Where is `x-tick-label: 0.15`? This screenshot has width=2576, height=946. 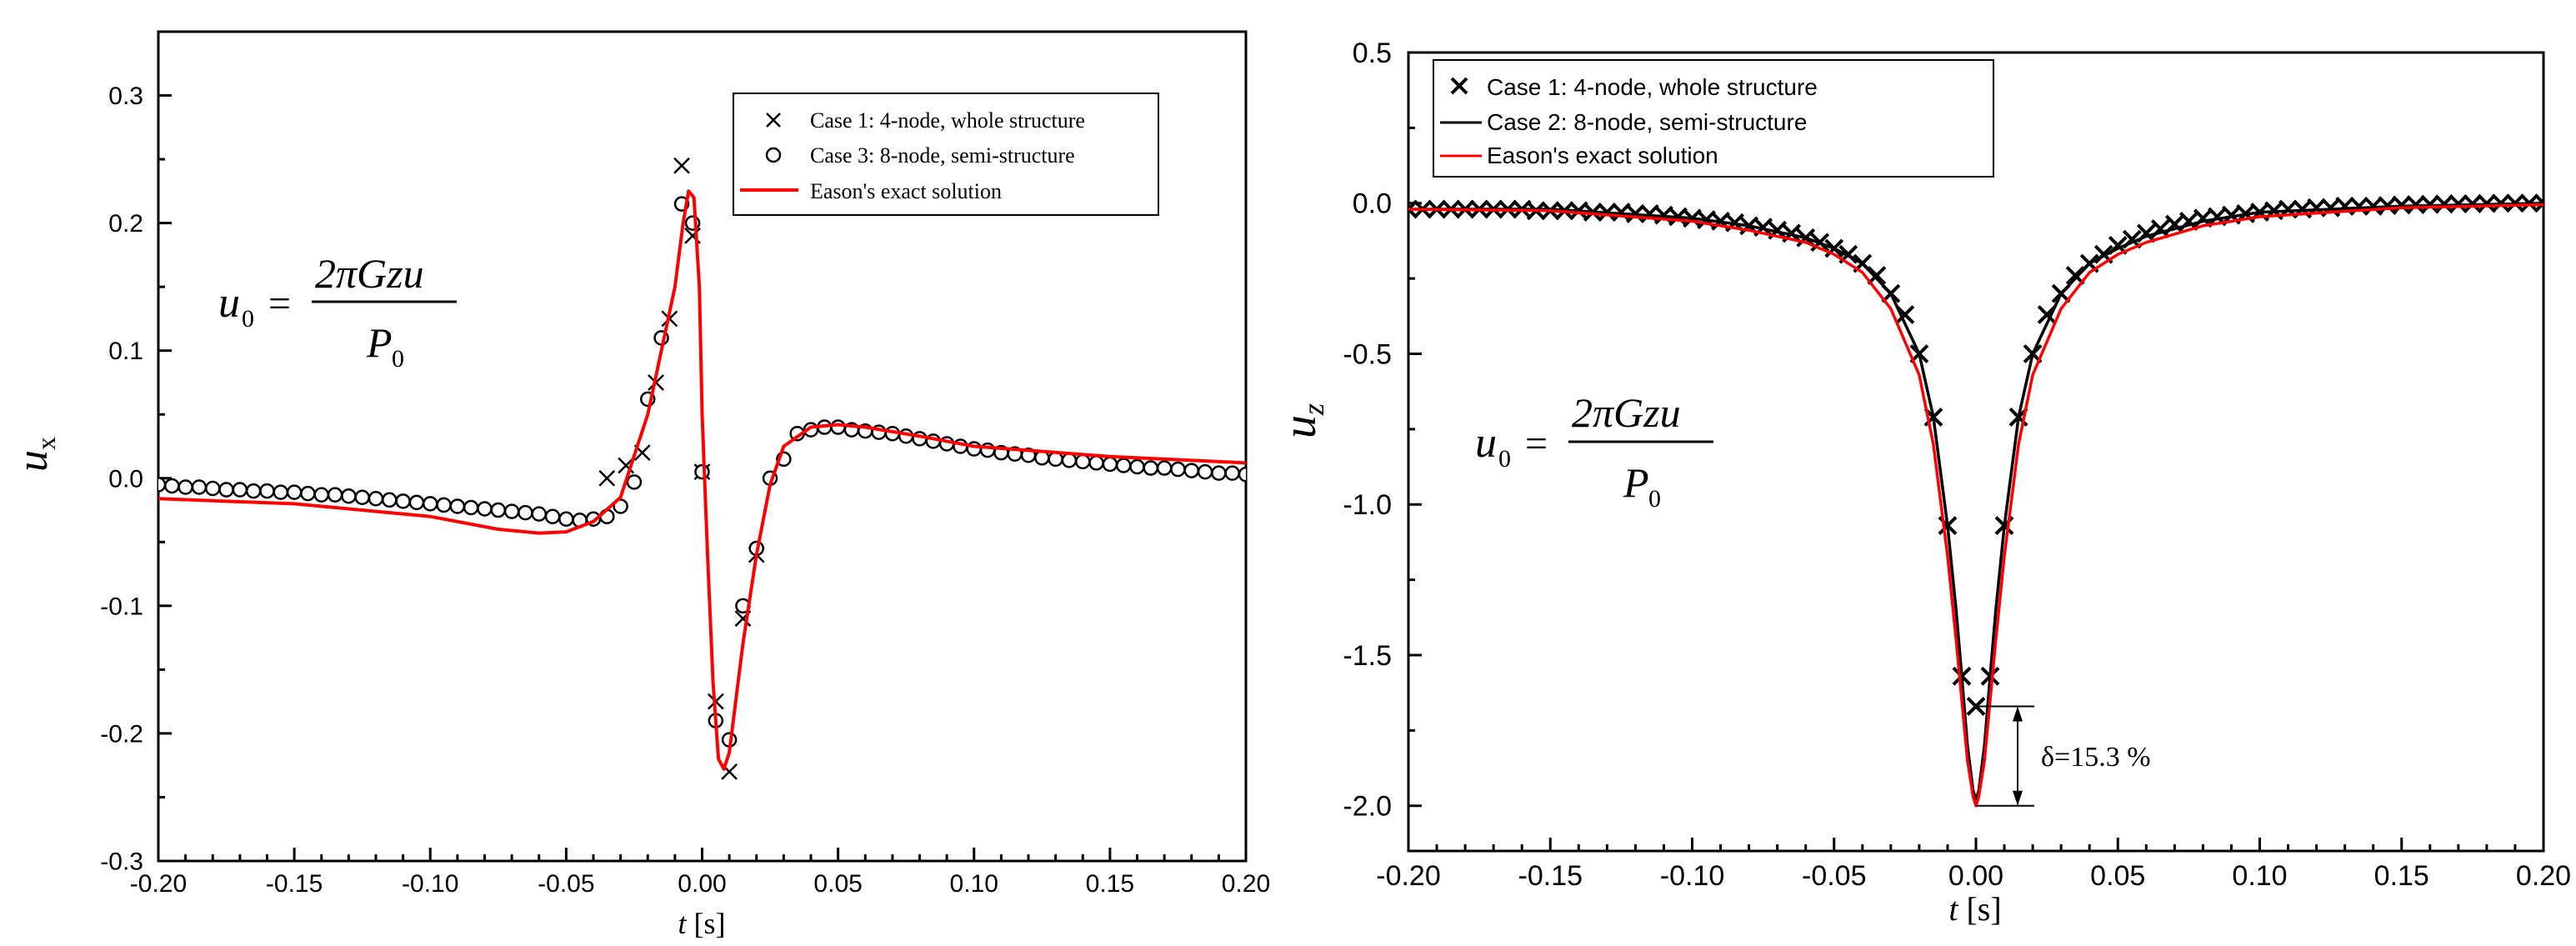
x-tick-label: 0.15 is located at coordinates (2401, 876).